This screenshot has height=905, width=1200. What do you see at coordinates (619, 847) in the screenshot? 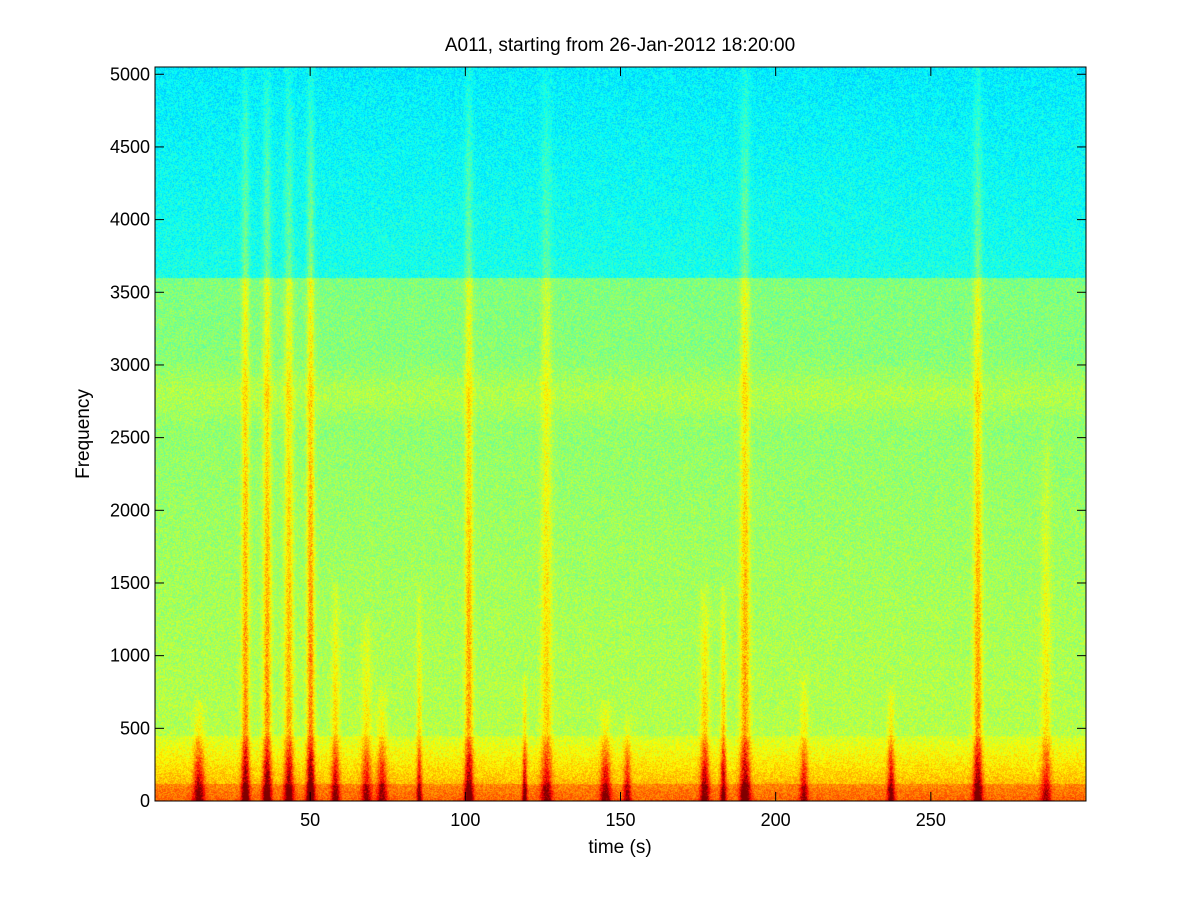
I see `x-axis-label: time (s)` at bounding box center [619, 847].